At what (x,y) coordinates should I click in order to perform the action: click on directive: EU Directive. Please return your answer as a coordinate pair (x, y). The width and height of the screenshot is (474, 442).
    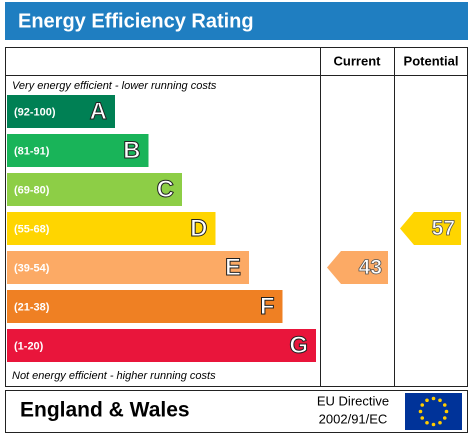
    Looking at the image, I should click on (353, 400).